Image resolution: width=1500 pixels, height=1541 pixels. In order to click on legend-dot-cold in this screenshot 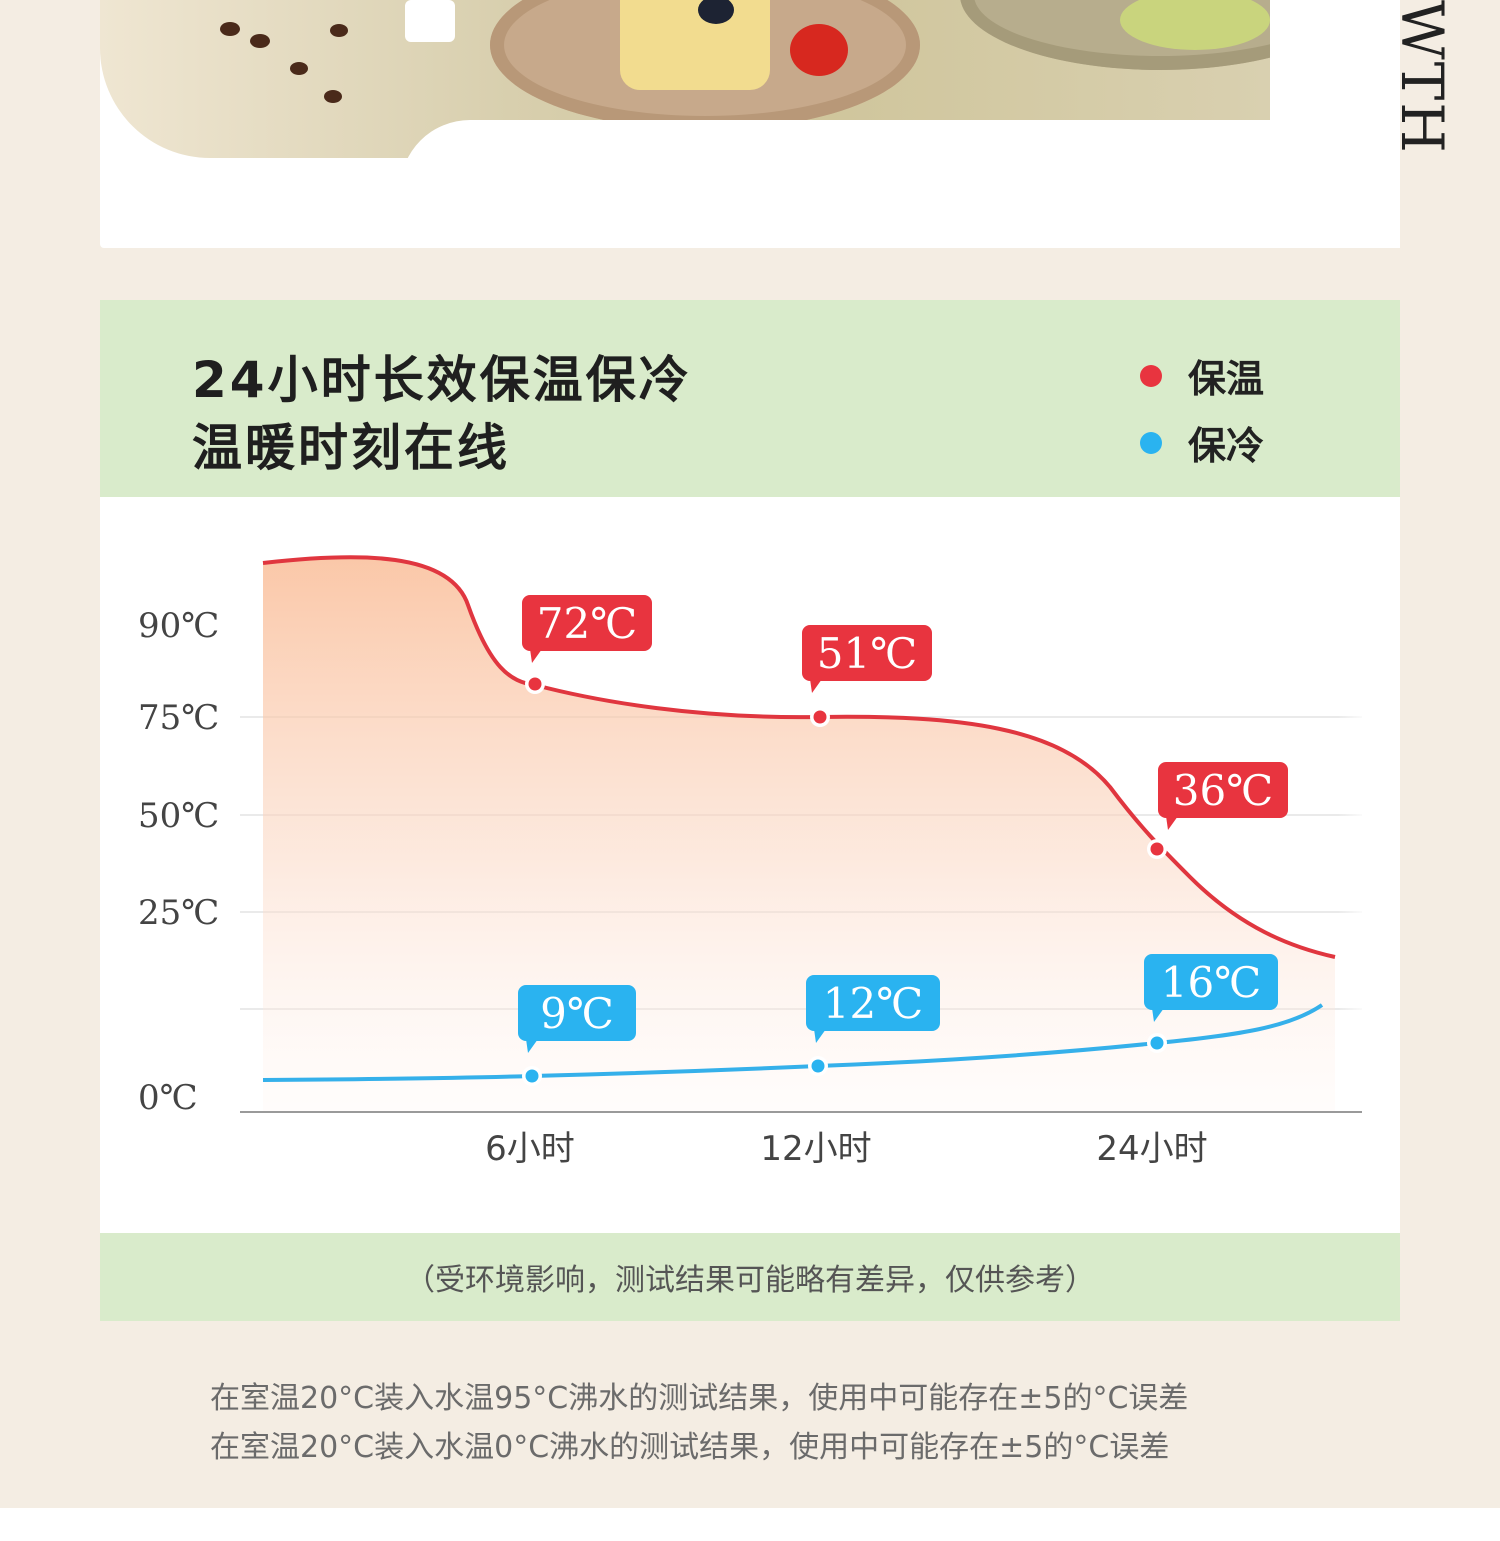, I will do `click(1151, 442)`.